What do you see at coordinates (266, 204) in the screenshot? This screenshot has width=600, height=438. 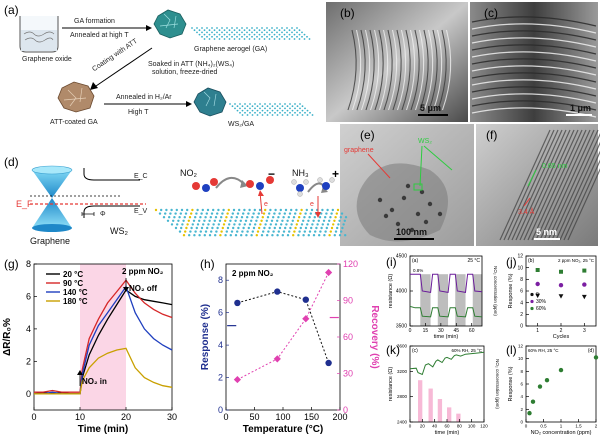 I see `electron-label-1: e` at bounding box center [266, 204].